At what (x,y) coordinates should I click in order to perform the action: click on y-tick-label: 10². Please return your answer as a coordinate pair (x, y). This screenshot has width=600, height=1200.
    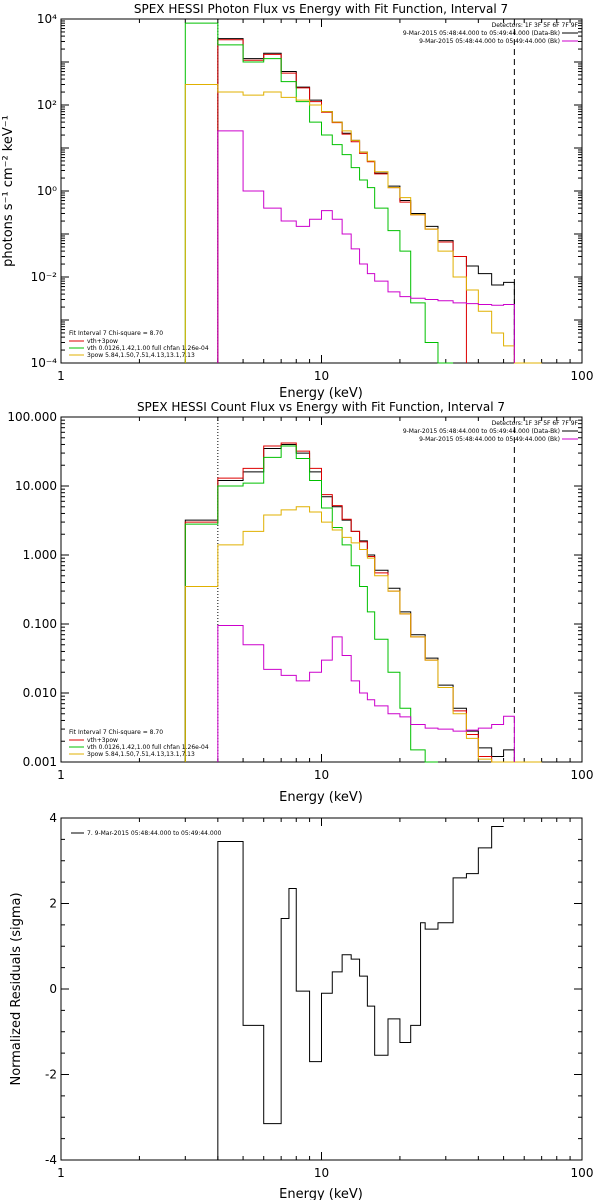
    Looking at the image, I should click on (47, 105).